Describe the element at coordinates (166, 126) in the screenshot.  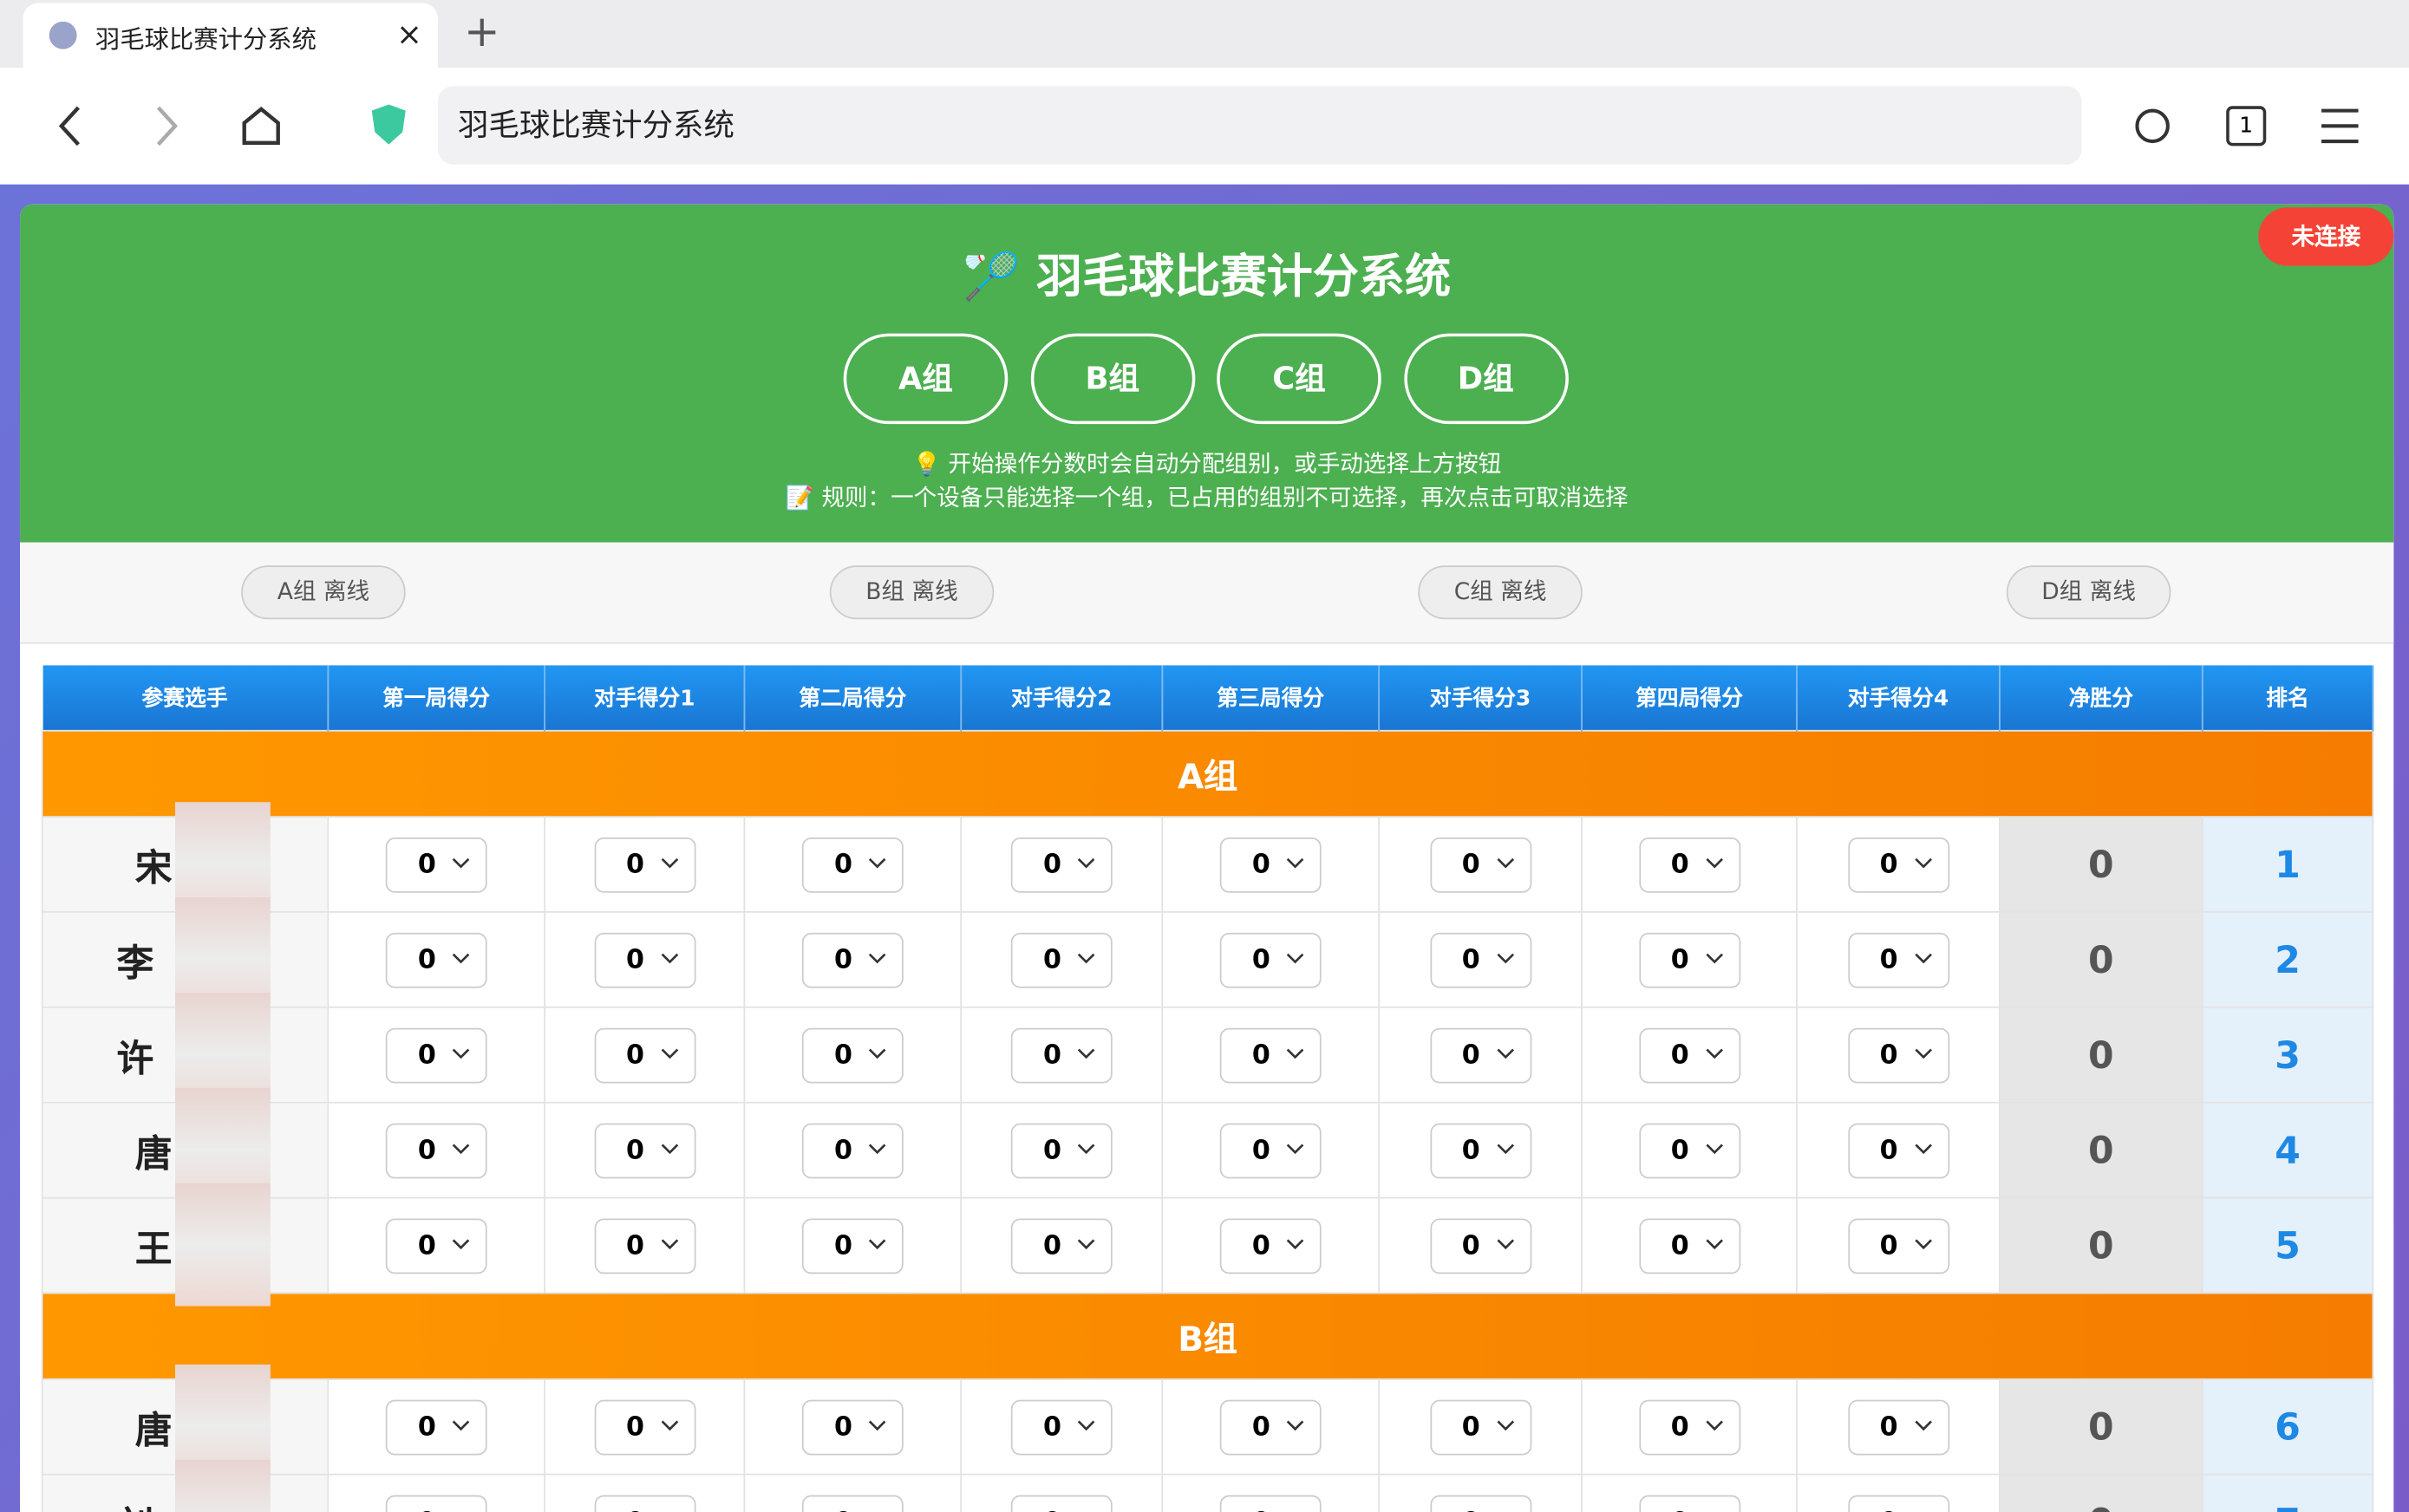
I see `forward` at that location.